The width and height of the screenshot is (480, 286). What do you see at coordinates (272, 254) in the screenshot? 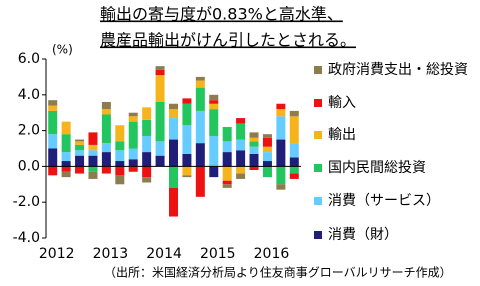
I see `x-tick-label: 2016` at bounding box center [272, 254].